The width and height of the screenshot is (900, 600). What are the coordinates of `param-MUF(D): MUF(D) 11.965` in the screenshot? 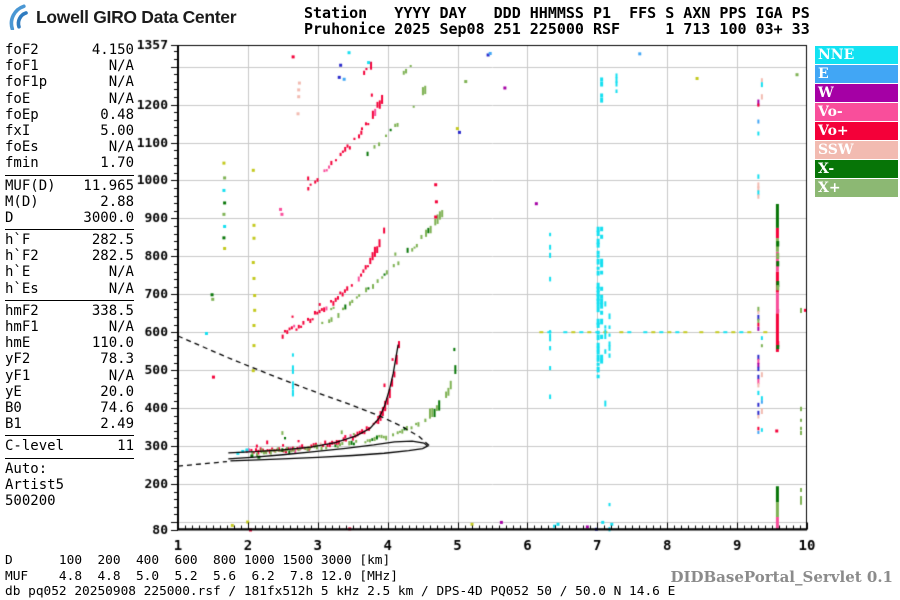 It's located at (69, 186).